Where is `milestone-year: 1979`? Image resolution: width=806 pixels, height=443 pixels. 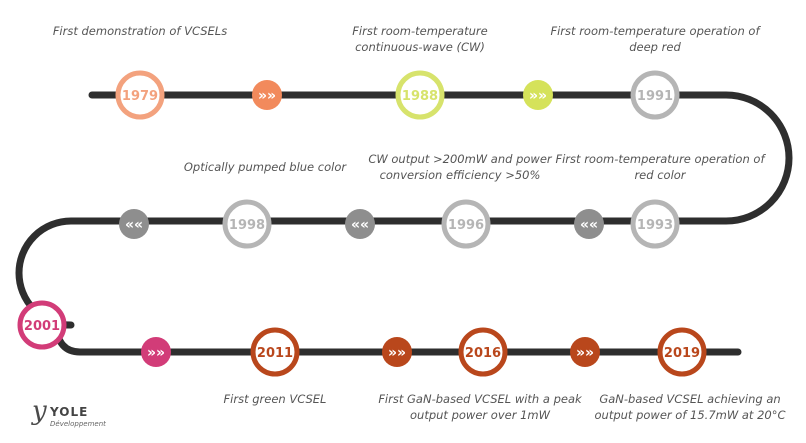
milestone-year: 1979 is located at coordinates (140, 96).